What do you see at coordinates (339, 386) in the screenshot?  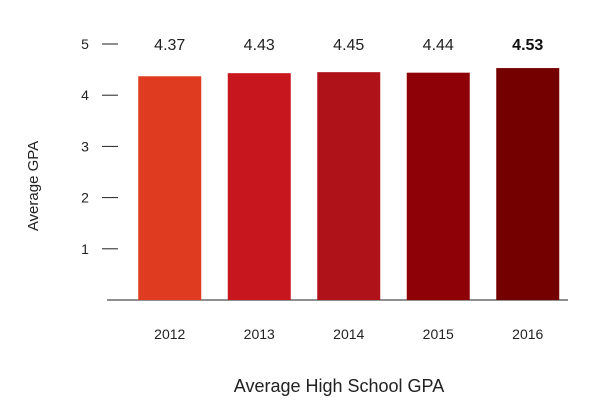 I see `x-axis-title: Average High School GPA` at bounding box center [339, 386].